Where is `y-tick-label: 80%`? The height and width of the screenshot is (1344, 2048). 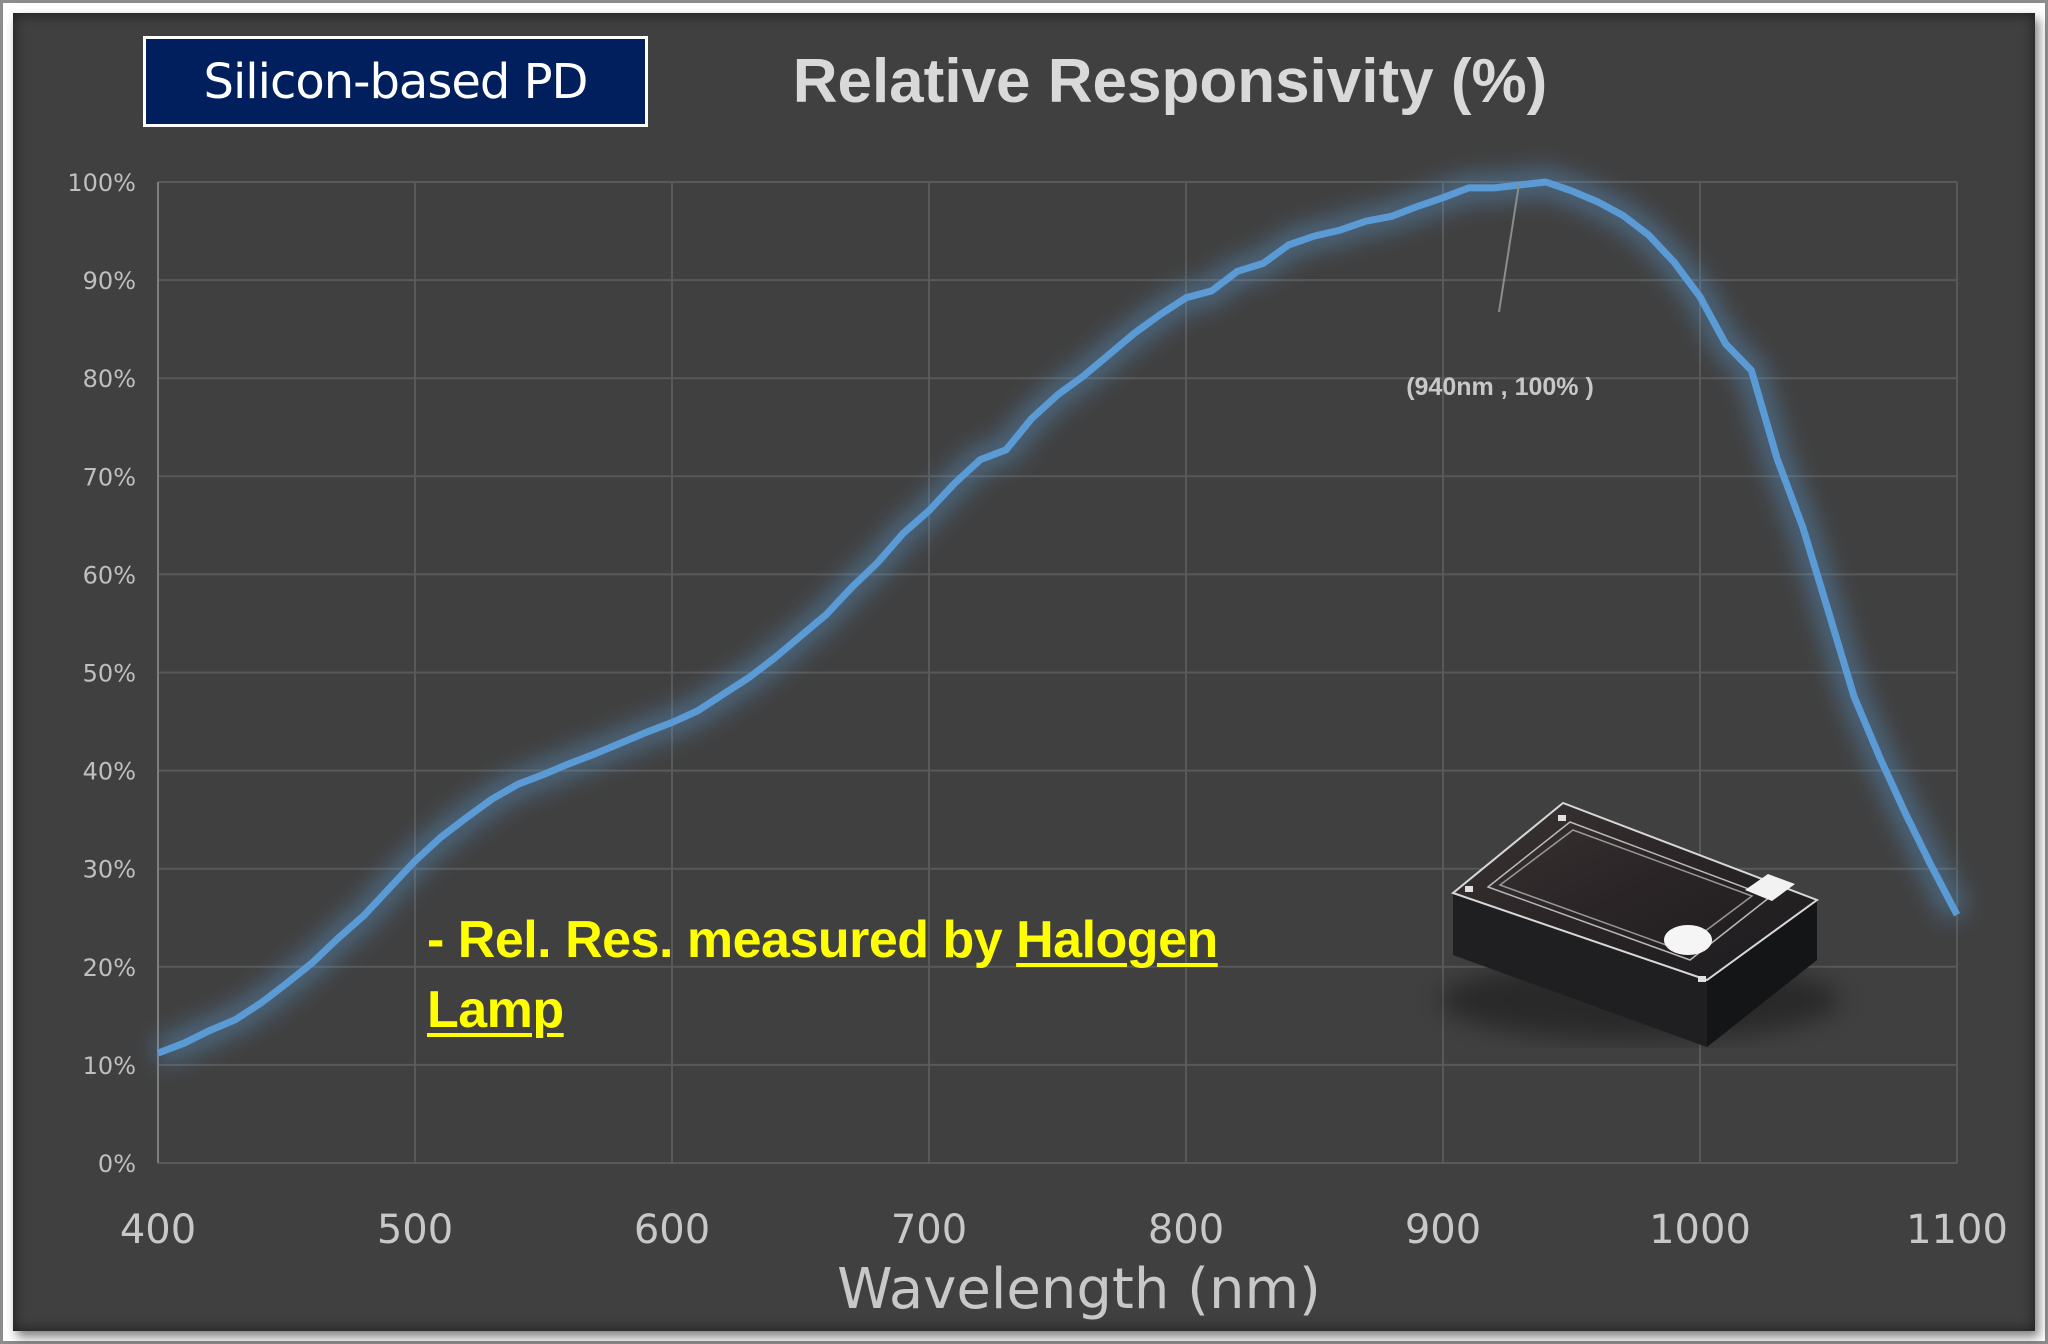
y-tick-label: 80% is located at coordinates (109, 379).